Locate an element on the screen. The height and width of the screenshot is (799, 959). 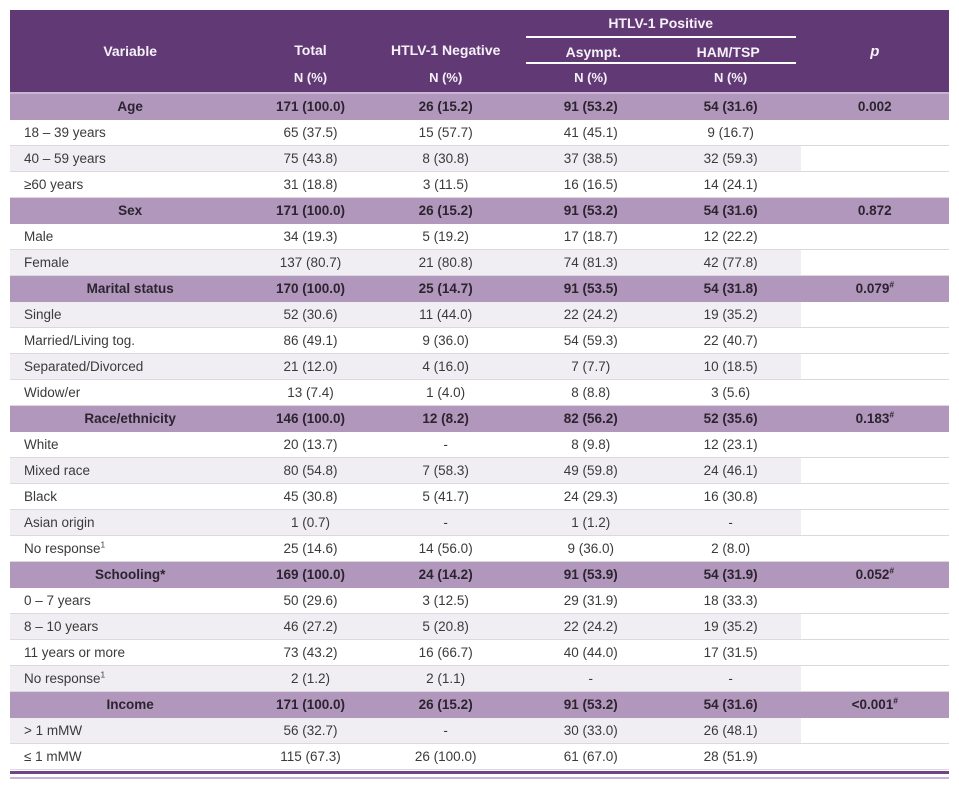
cell-asympt: 16 (16.5) is located at coordinates (590, 184).